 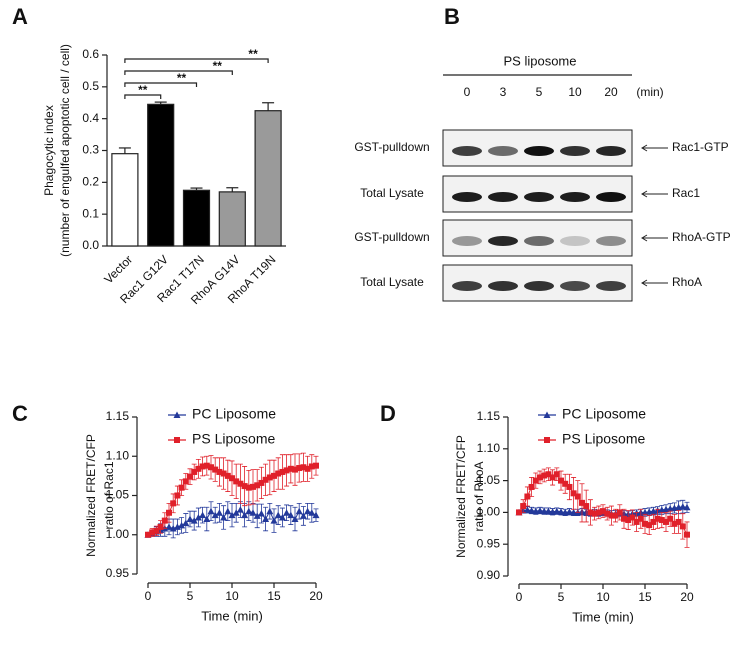 What do you see at coordinates (90, 150) in the screenshot?
I see `y-tick-label: 0.3` at bounding box center [90, 150].